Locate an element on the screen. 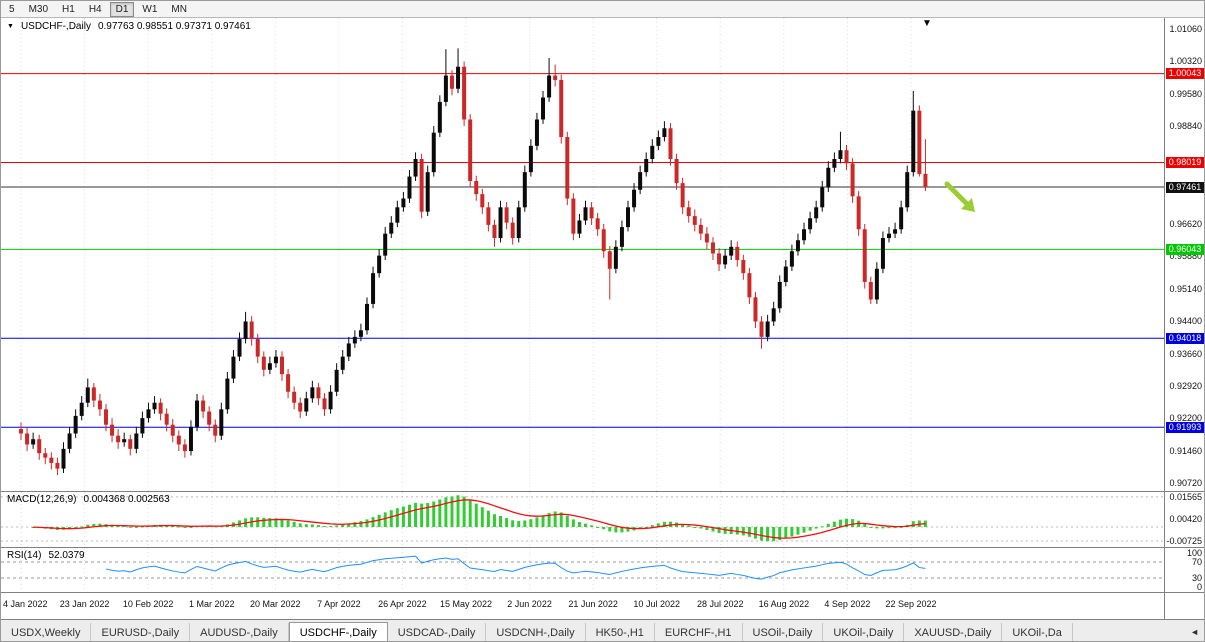 The image size is (1205, 642). price-tick: 0.92920 is located at coordinates (1185, 386).